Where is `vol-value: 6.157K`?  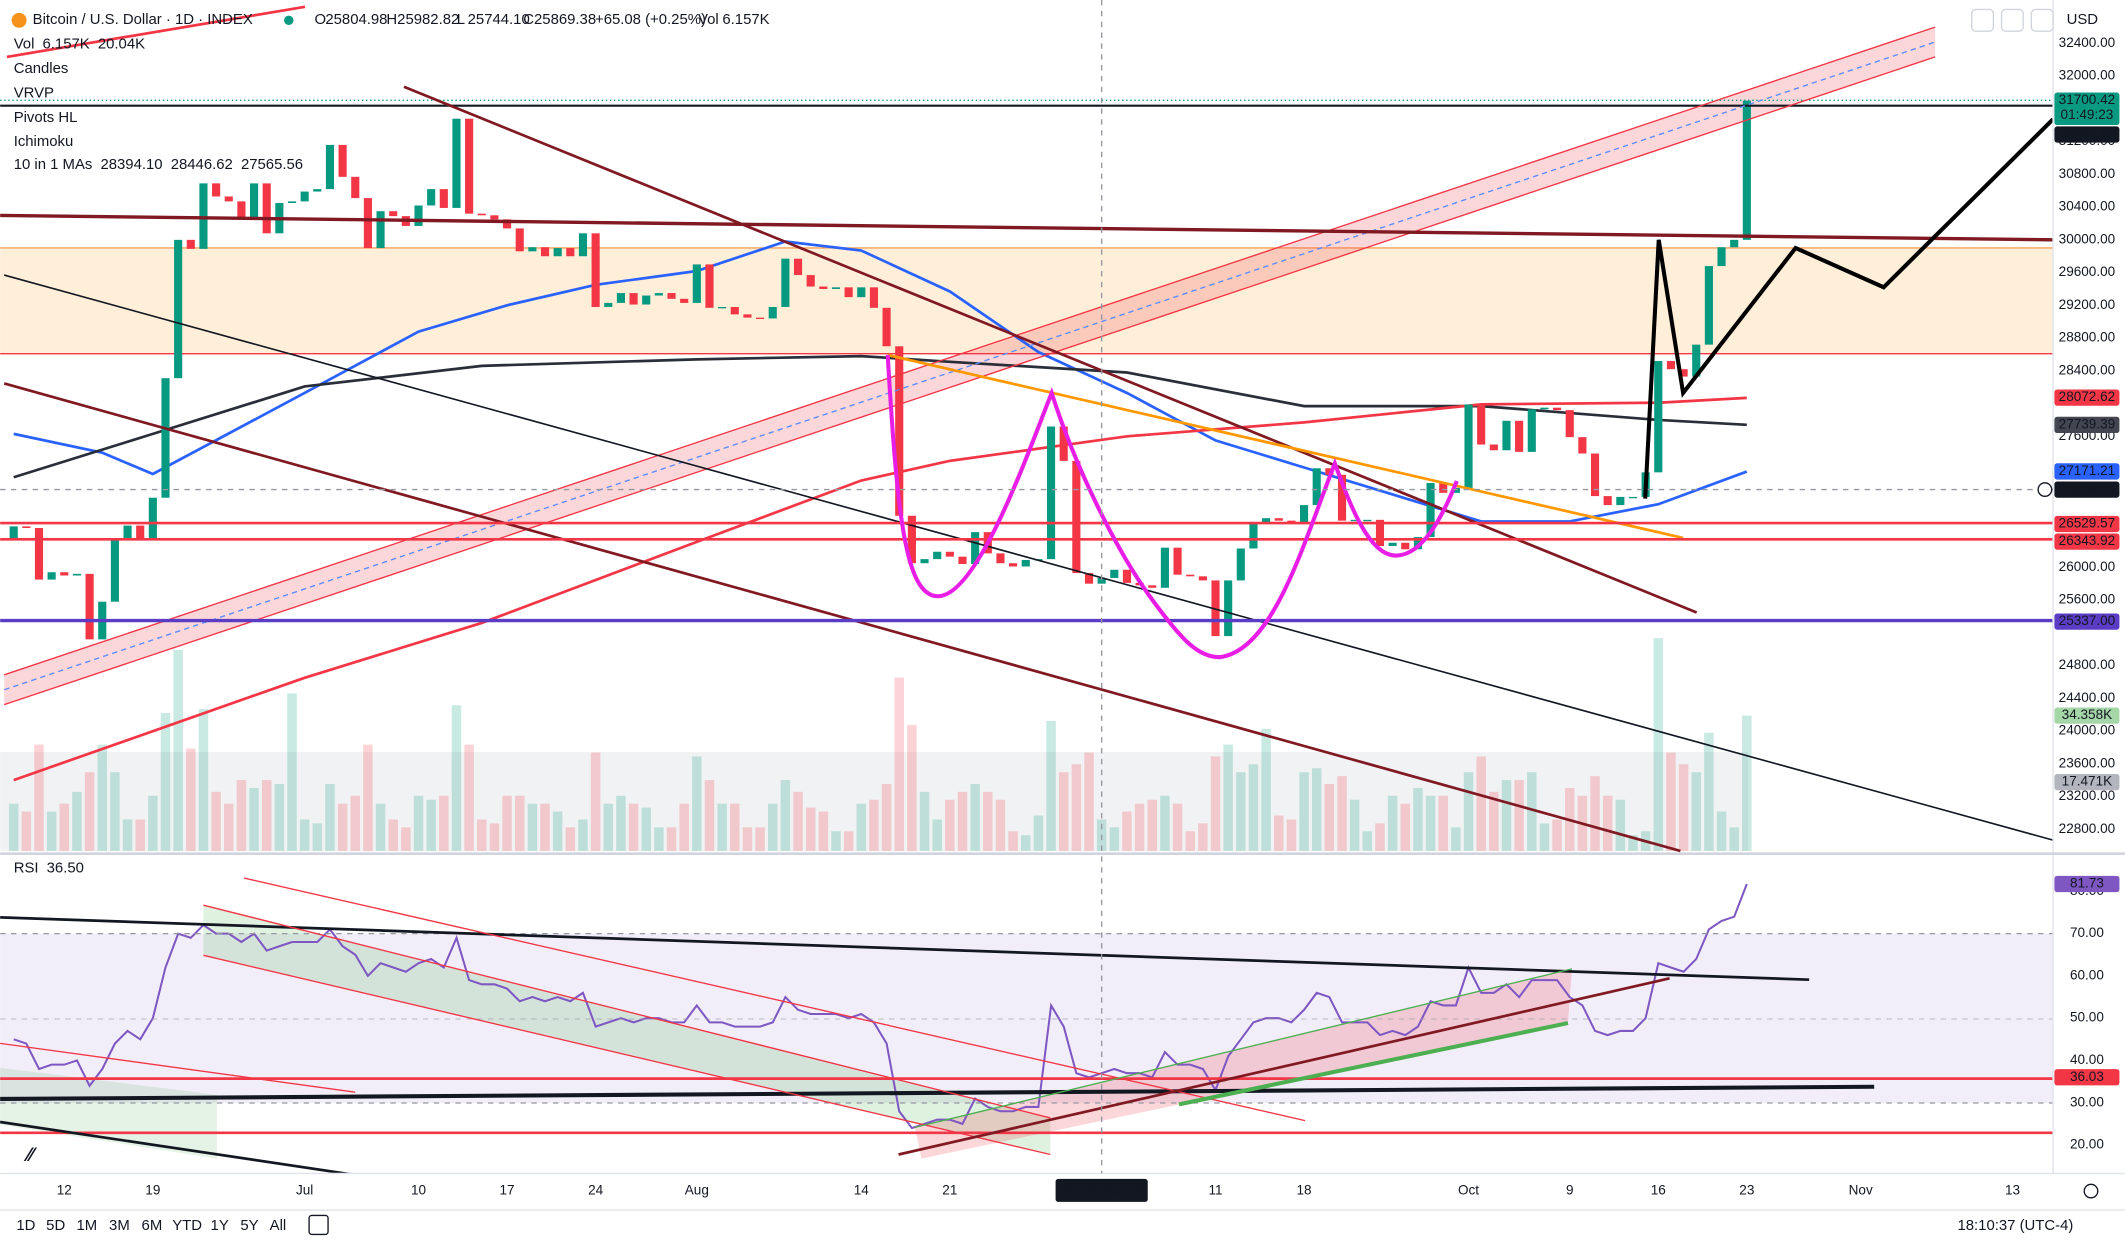 vol-value: 6.157K is located at coordinates (745, 20).